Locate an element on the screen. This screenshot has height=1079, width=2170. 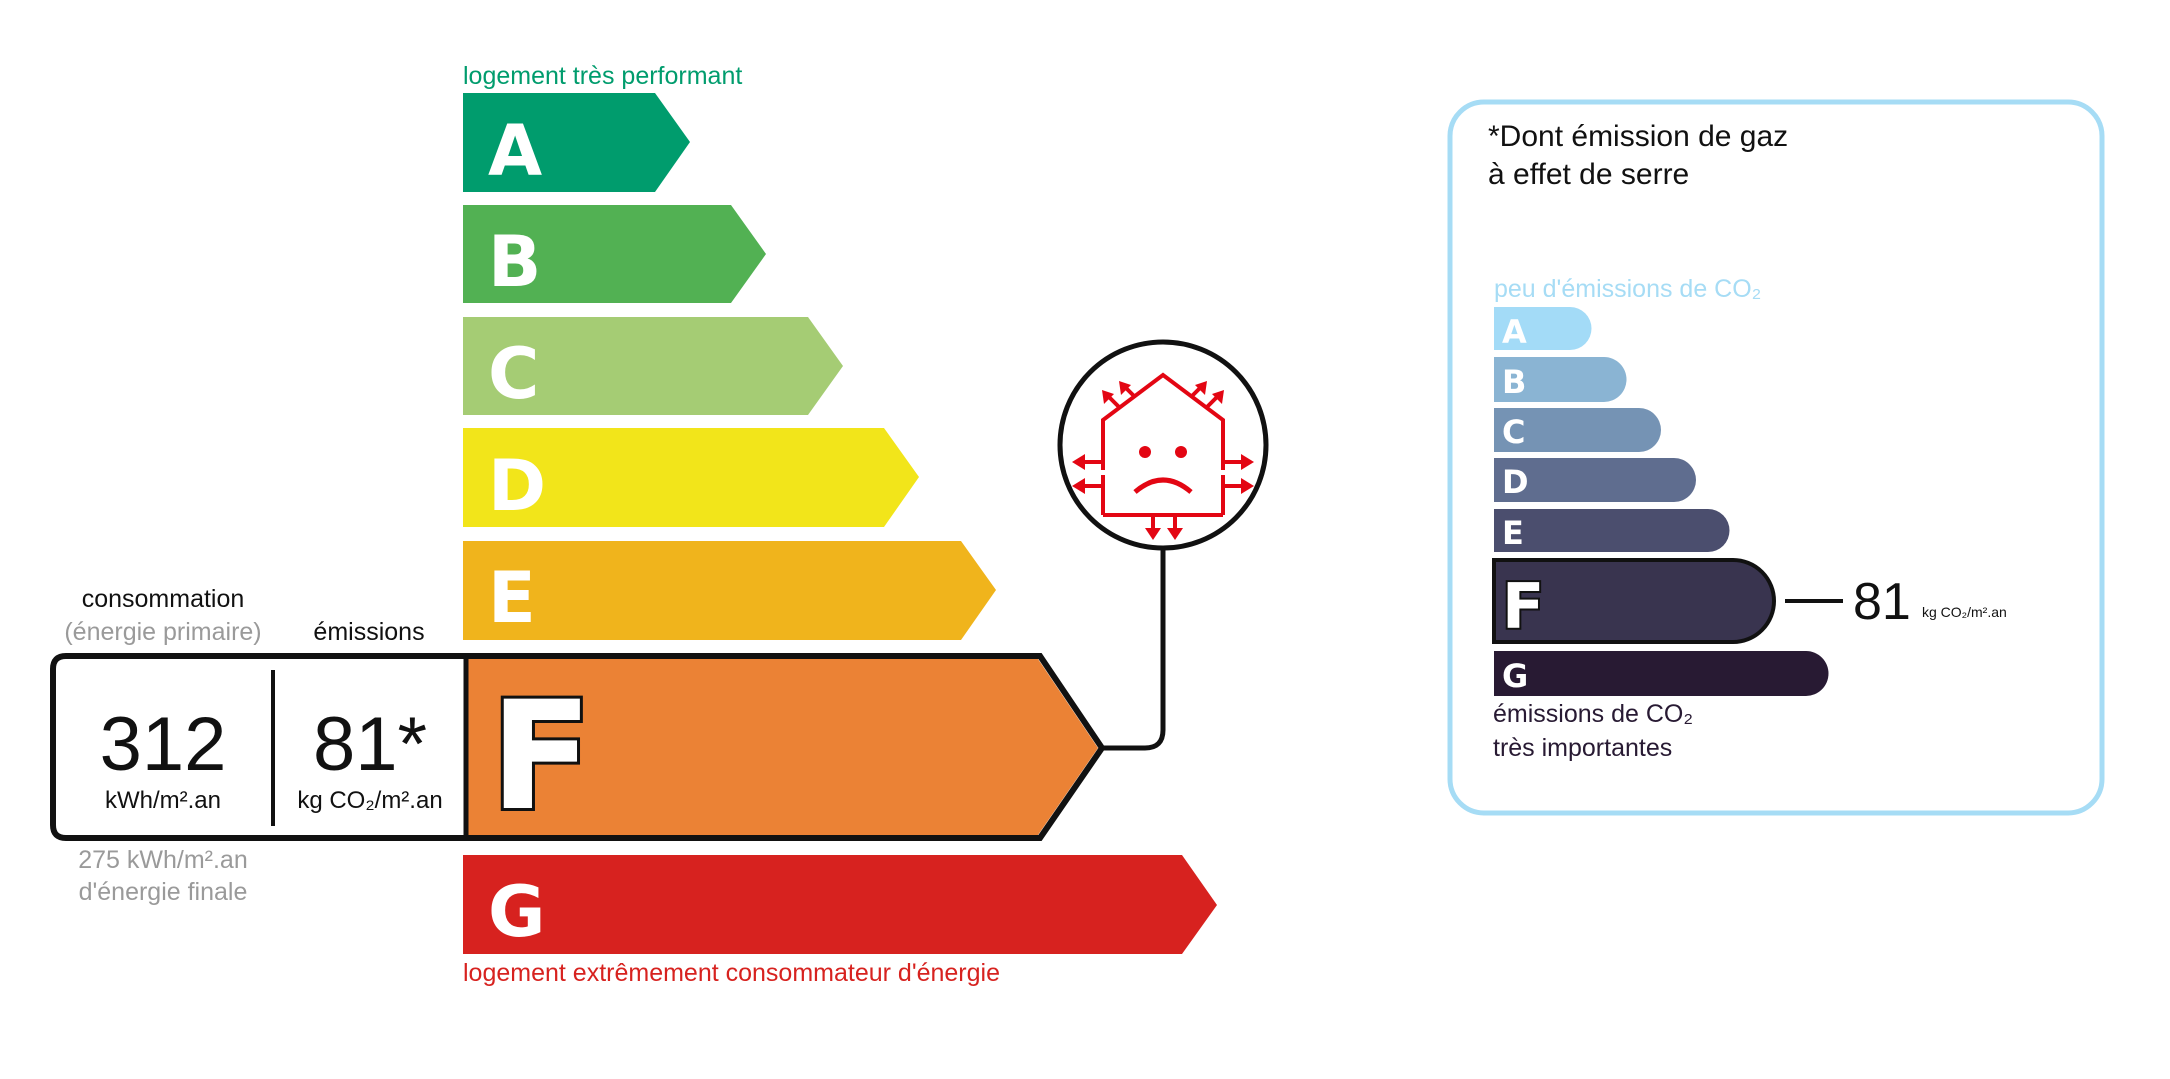
ges-bar-g: G is located at coordinates (1661, 673).